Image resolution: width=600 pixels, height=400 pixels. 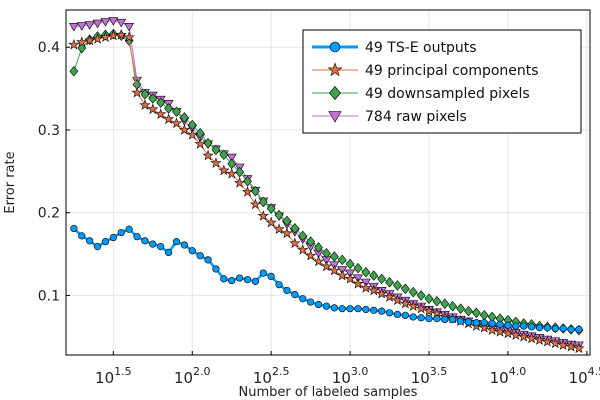 What do you see at coordinates (113, 376) in the screenshot?
I see `x-tick-label: 101.5` at bounding box center [113, 376].